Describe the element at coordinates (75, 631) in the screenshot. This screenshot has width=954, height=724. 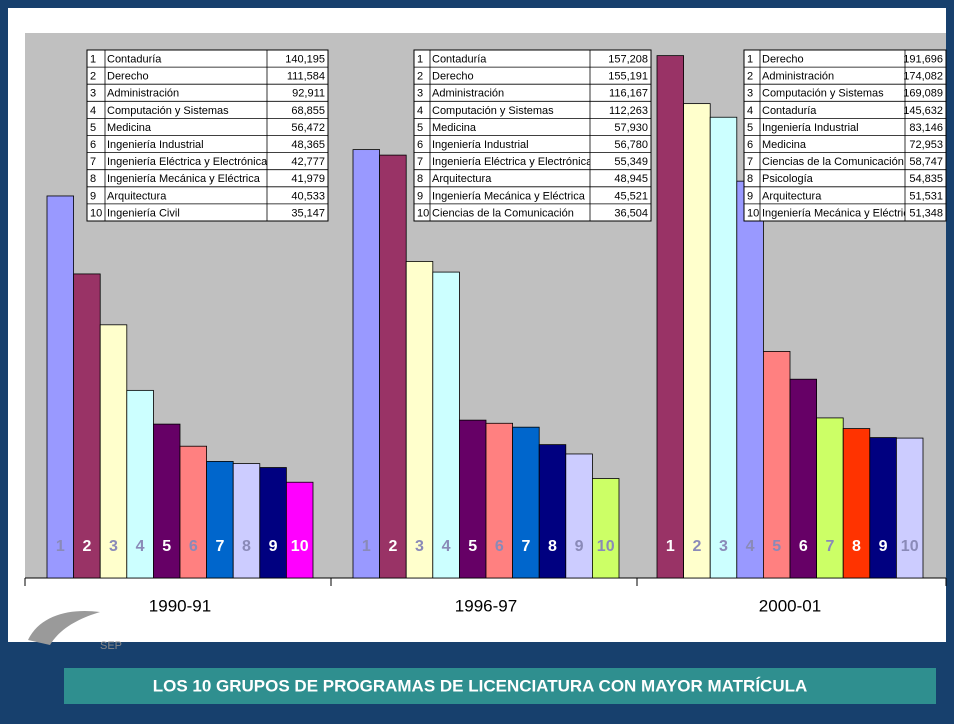
I see `logo: SEP` at that location.